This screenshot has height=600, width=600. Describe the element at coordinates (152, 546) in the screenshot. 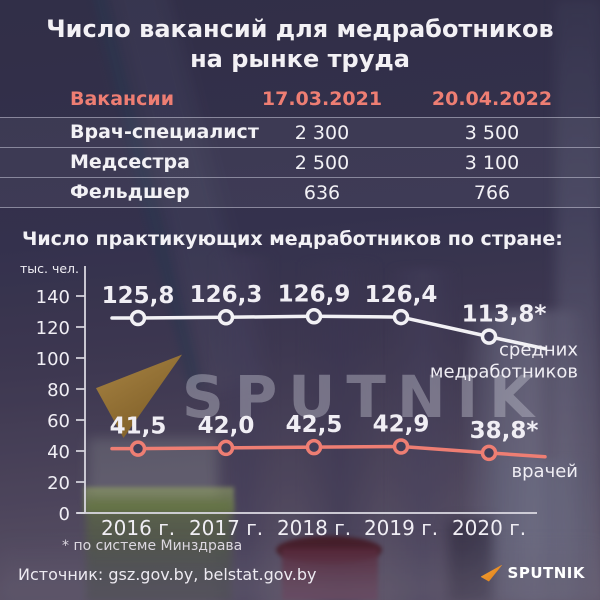

I see `chart-footnote: * по системе Минздрава` at that location.